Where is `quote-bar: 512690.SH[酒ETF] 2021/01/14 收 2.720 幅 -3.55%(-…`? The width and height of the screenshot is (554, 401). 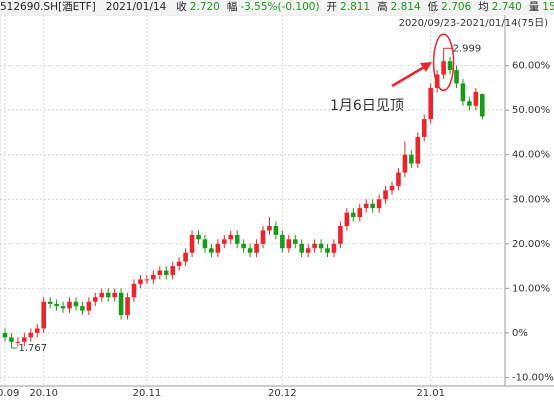 quote-bar: 512690.SH[酒ETF] 2021/01/14 收 2.720 幅 -3.55%(-… is located at coordinates (277, 7).